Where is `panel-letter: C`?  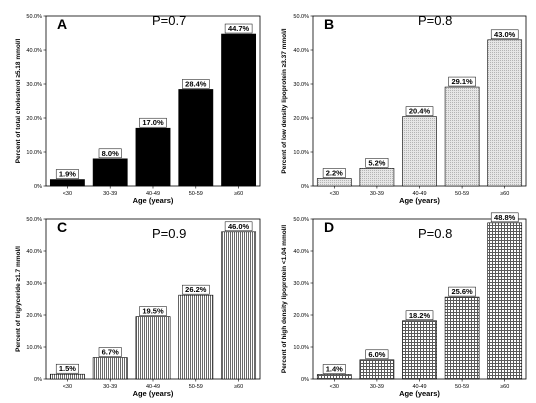
panel-letter: C is located at coordinates (62, 227).